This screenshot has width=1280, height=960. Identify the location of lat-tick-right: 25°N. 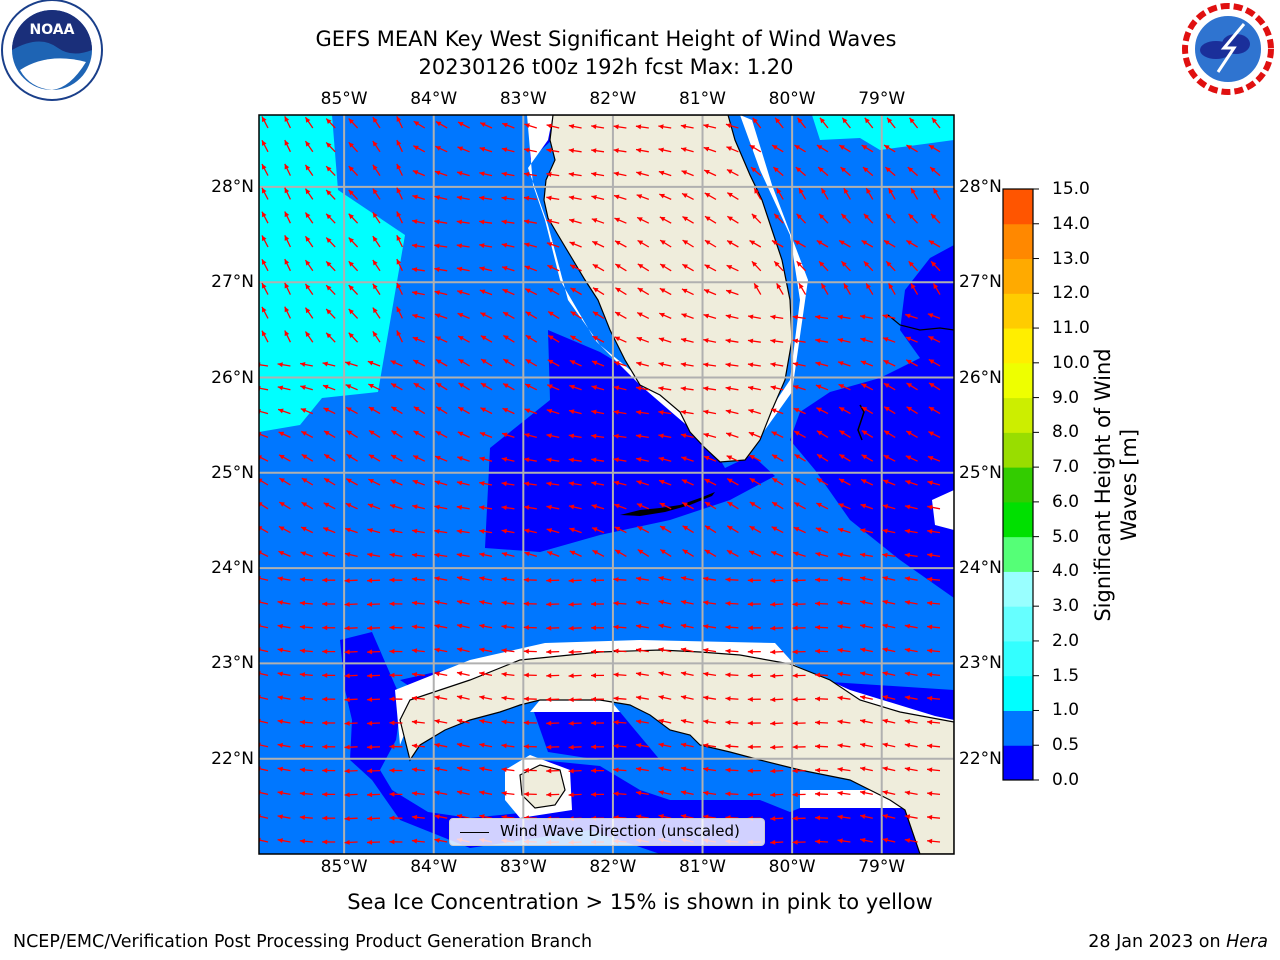
(980, 472).